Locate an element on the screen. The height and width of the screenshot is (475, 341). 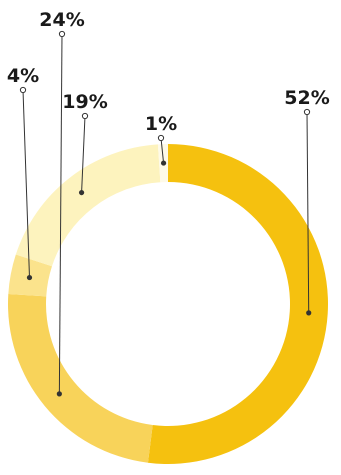
leader-line-52-pct is located at coordinates (308, 212).